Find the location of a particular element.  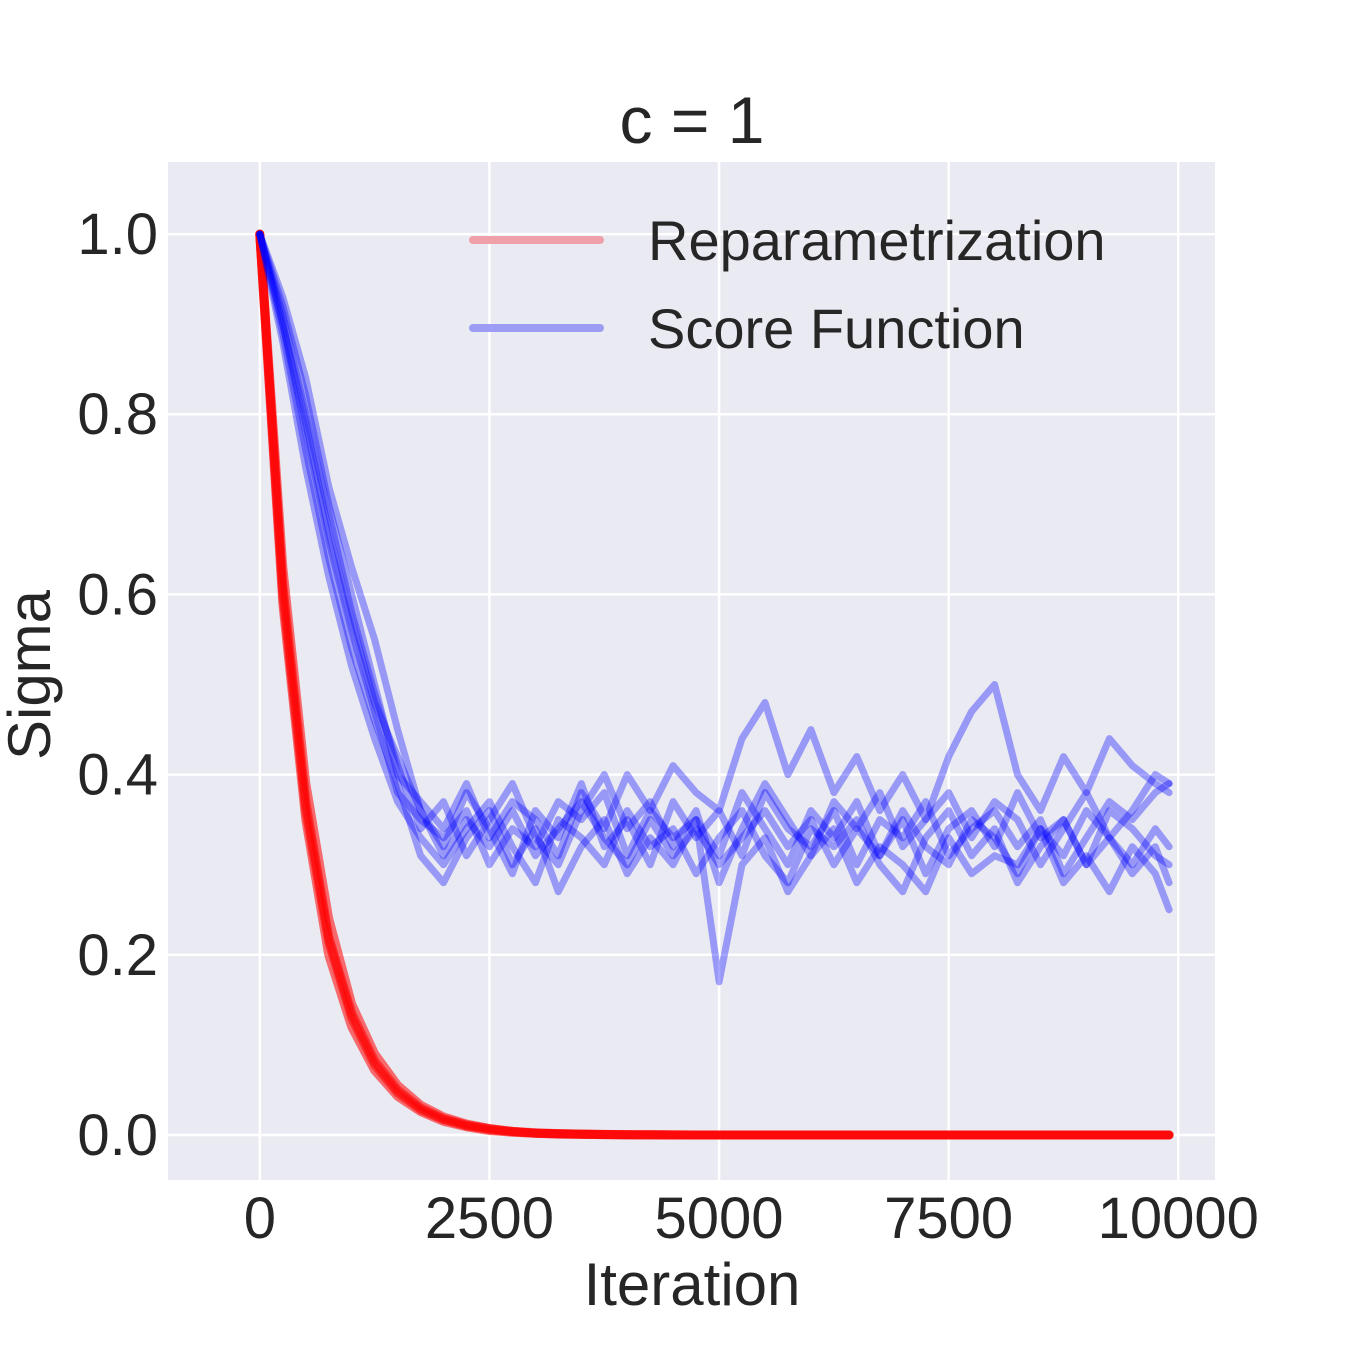

legend-label: Score Function is located at coordinates (836, 328).